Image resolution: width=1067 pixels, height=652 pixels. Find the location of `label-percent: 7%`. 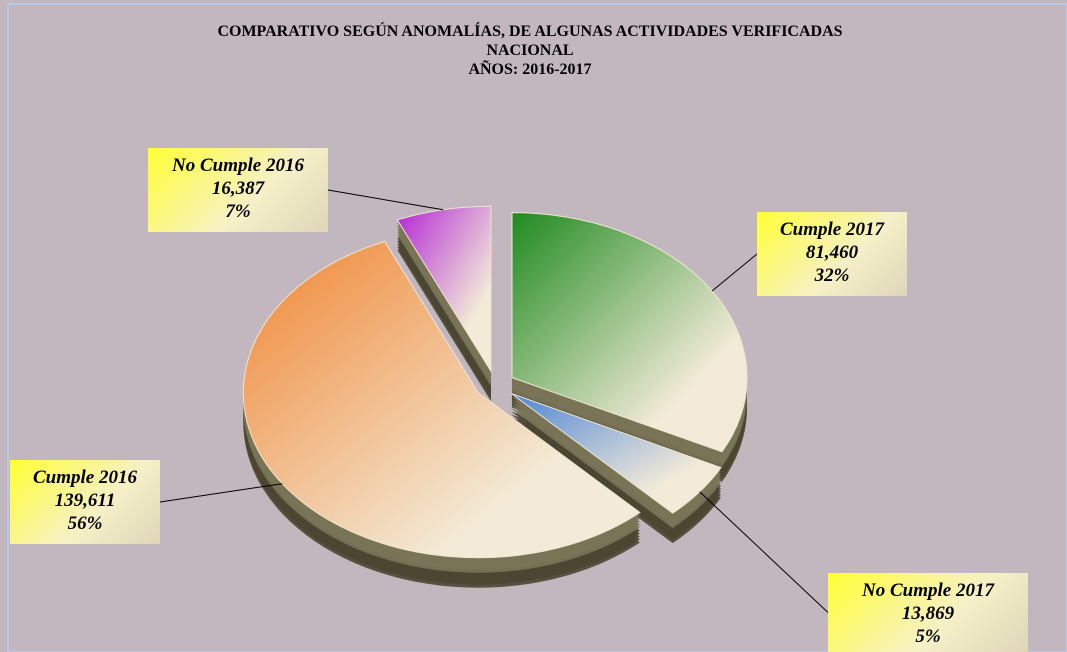

label-percent: 7% is located at coordinates (238, 211).